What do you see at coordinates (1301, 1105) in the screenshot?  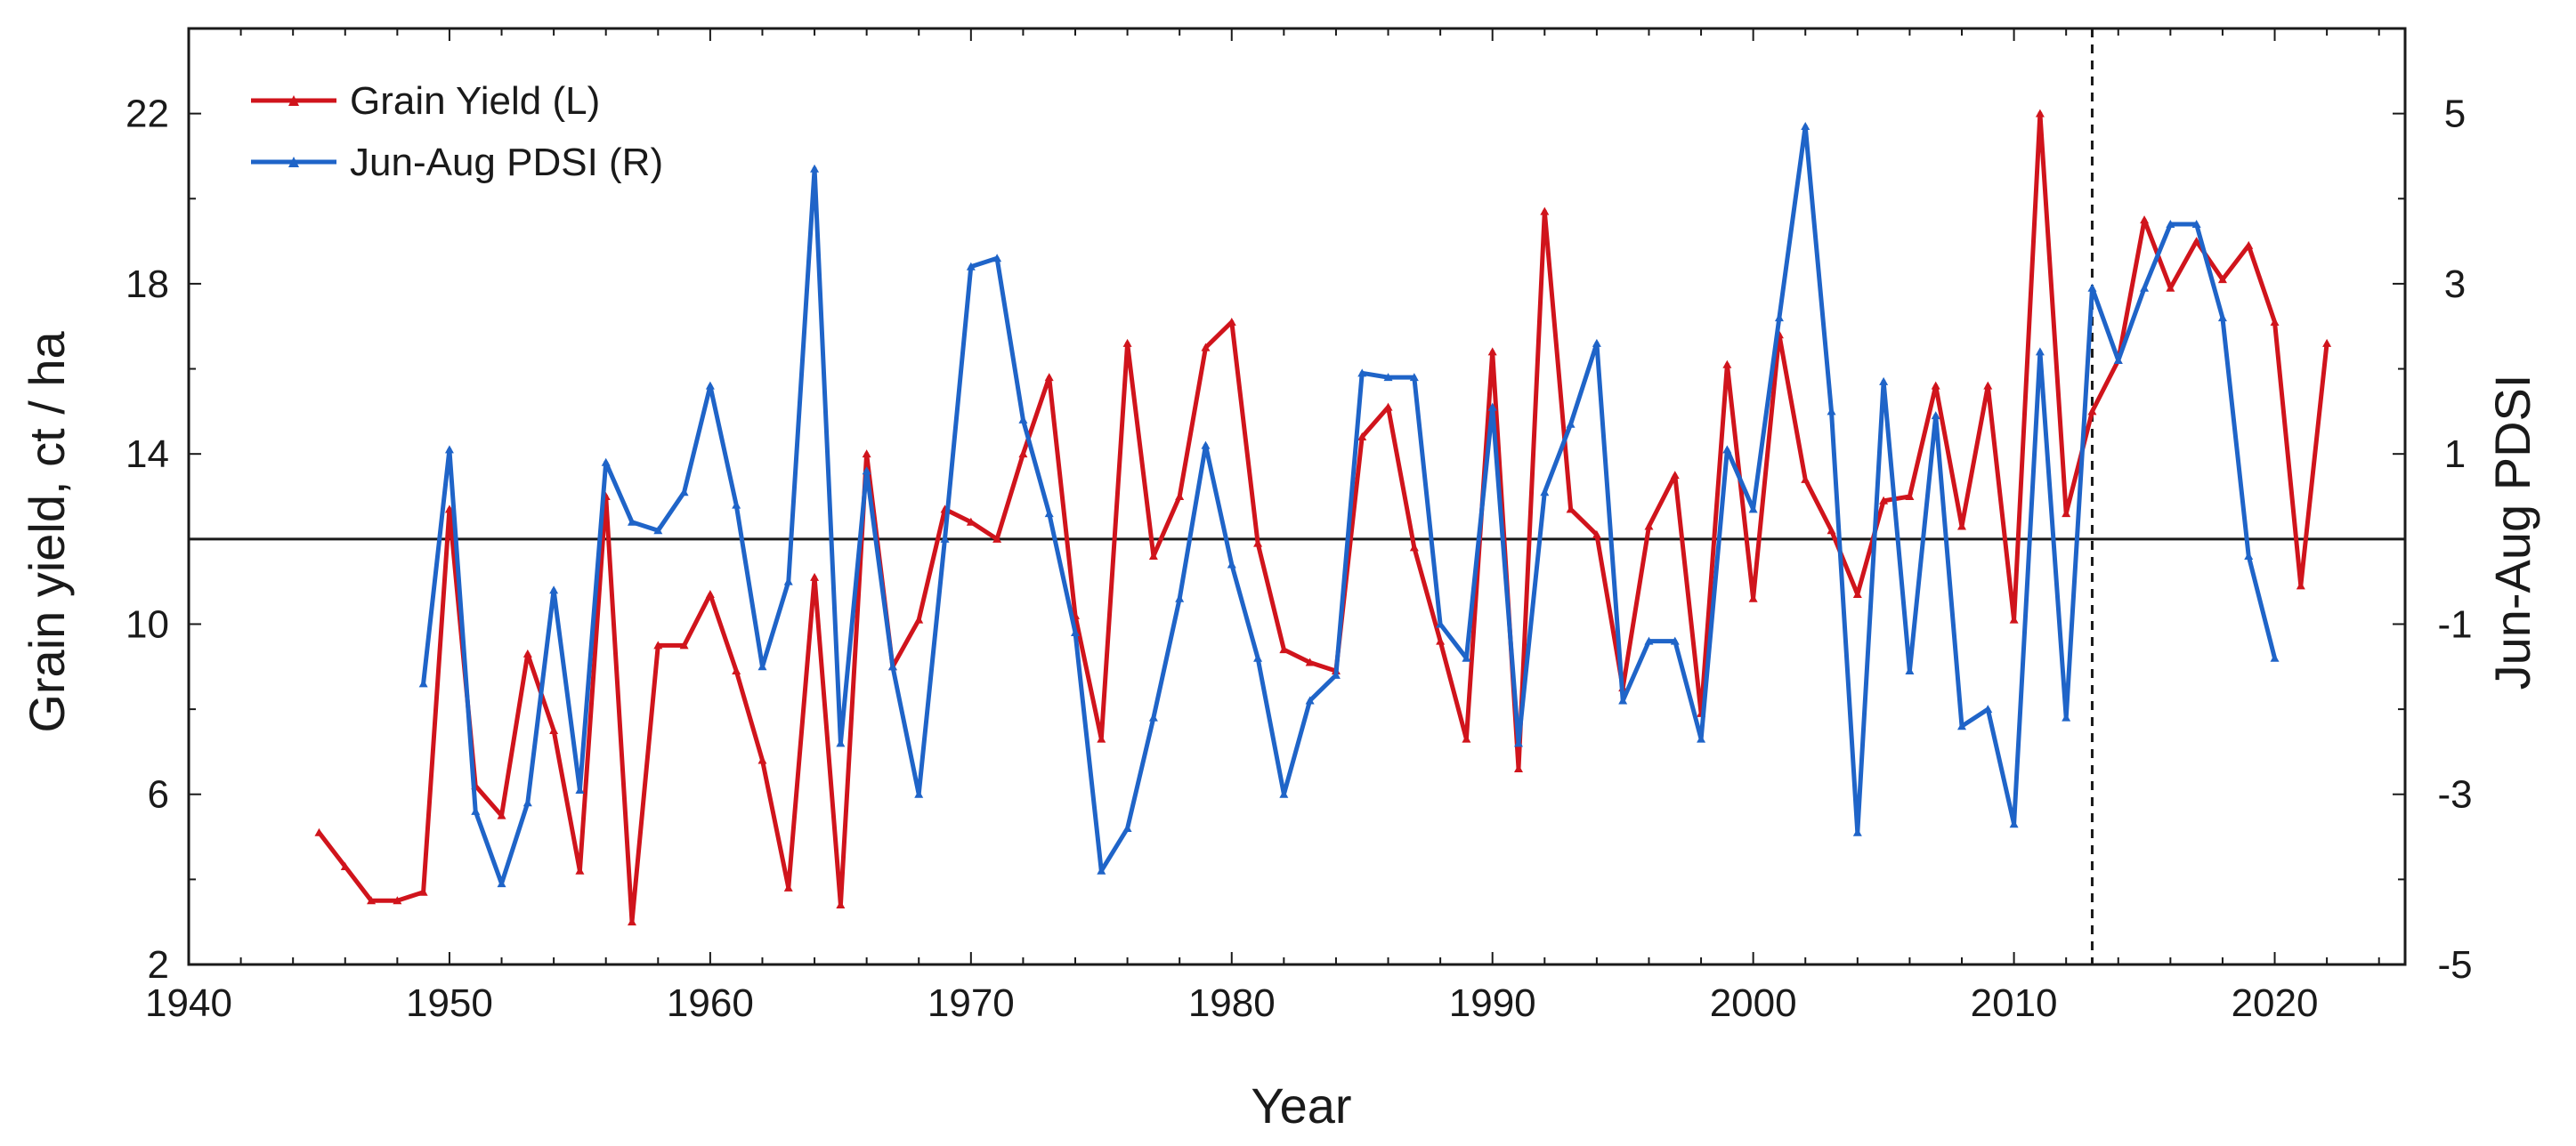 I see `x-axis-title: Year` at bounding box center [1301, 1105].